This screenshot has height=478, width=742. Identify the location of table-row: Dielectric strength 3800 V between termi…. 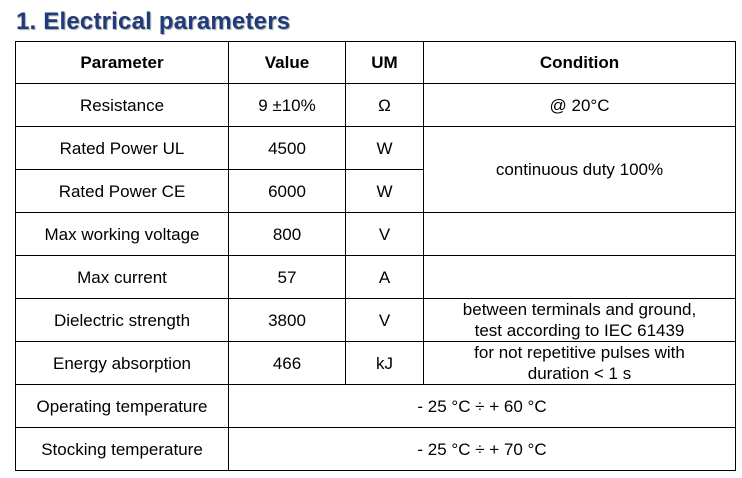
(375, 320).